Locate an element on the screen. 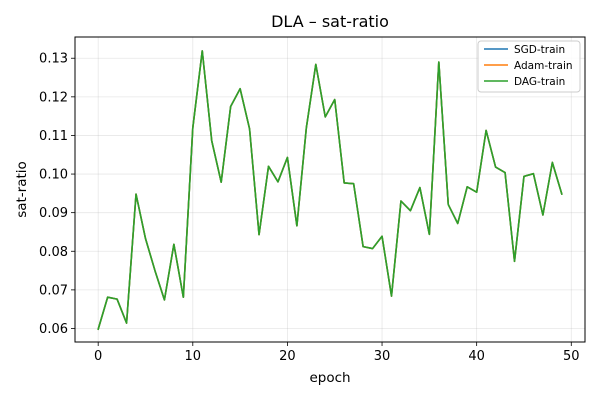 Image resolution: width=600 pixels, height=400 pixels. y-tick-label: 0.12 is located at coordinates (53, 97).